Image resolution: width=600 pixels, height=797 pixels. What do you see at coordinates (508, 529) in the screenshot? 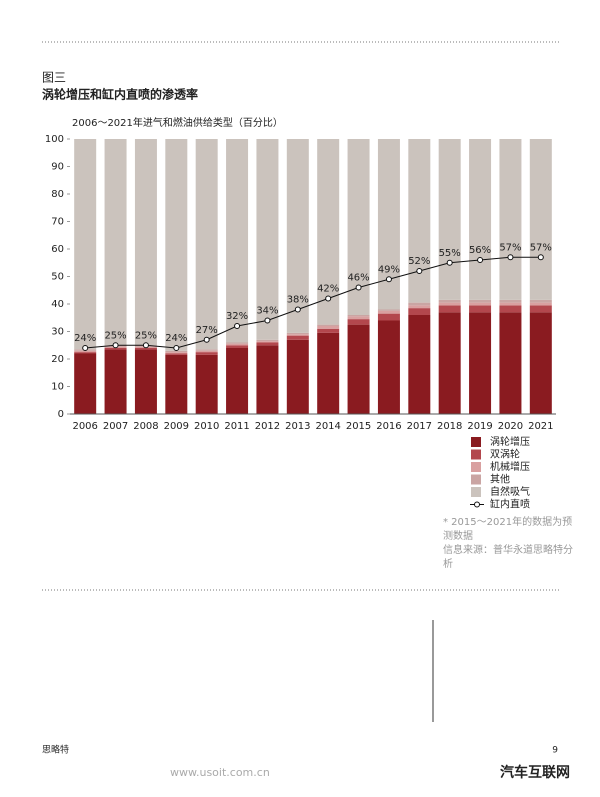
I see `footnote: * 2015～2021年的数据为预测数据` at bounding box center [508, 529].